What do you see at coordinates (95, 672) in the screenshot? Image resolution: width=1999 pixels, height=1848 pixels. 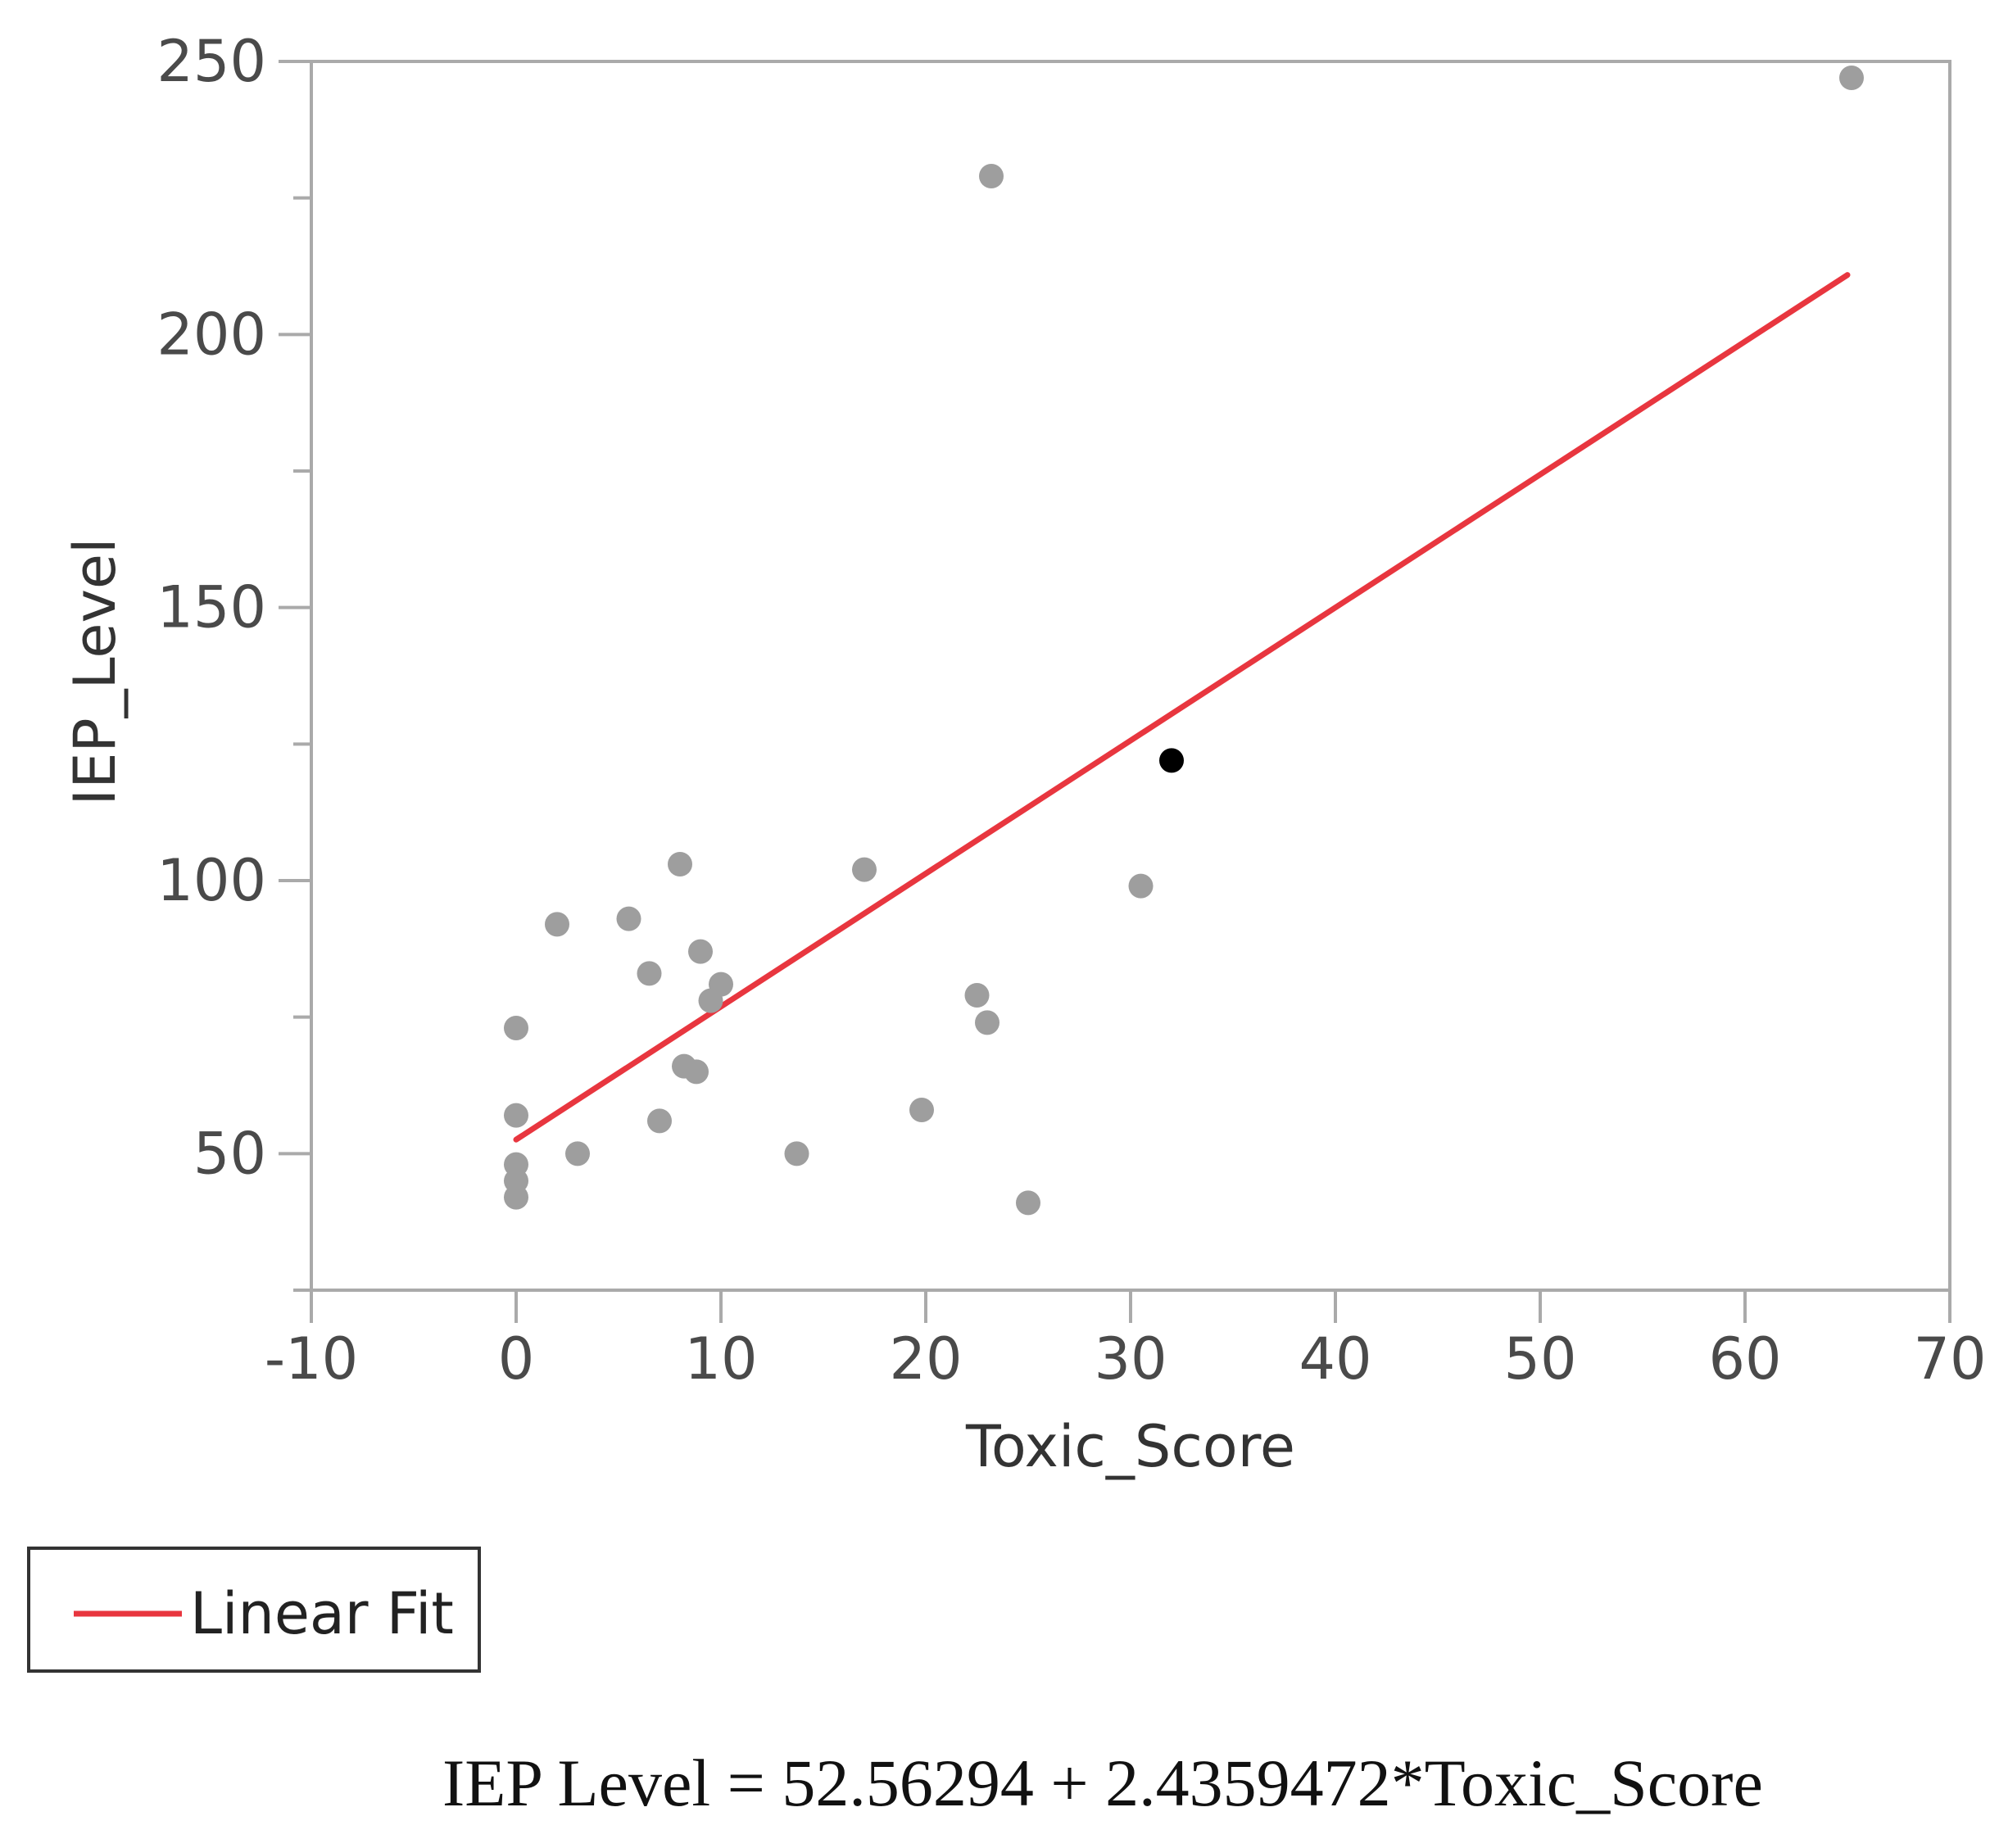 I see `y-axis-title: IEP_Level` at bounding box center [95, 672].